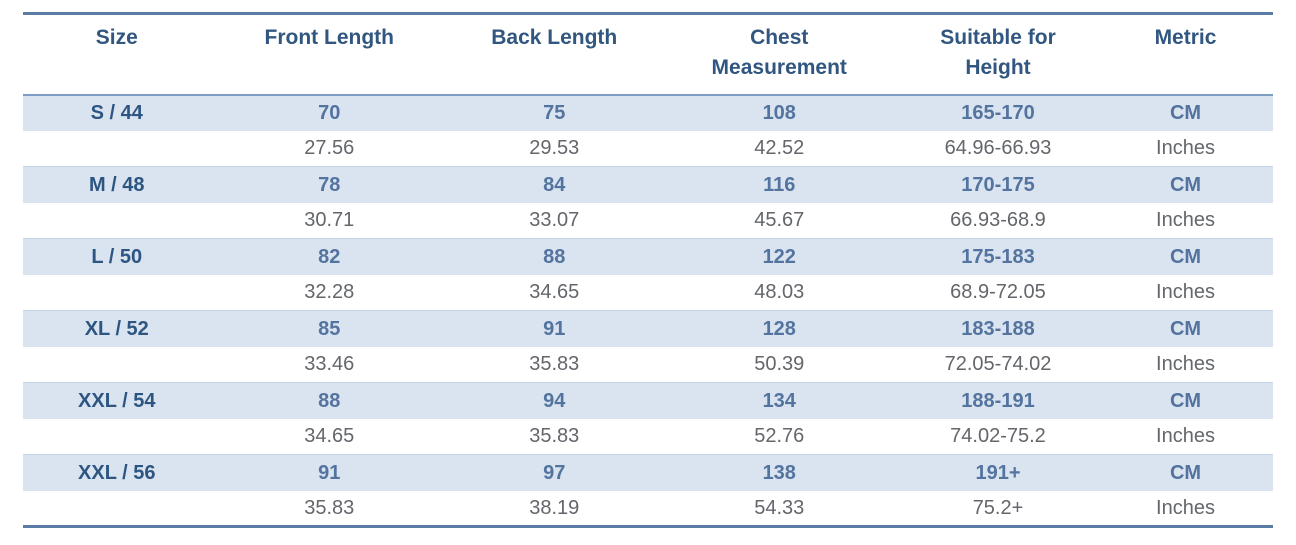  I want to click on table-row: 35.83 38.19 54.33 75.2+ Inches, so click(648, 508).